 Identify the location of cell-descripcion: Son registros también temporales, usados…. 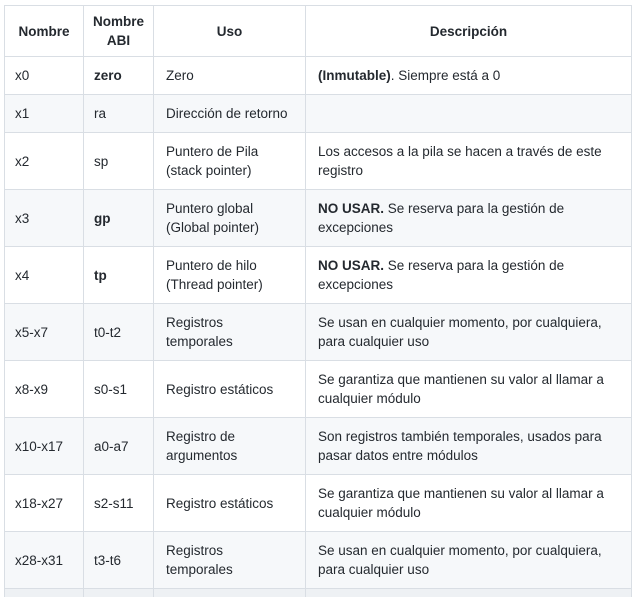
(468, 446).